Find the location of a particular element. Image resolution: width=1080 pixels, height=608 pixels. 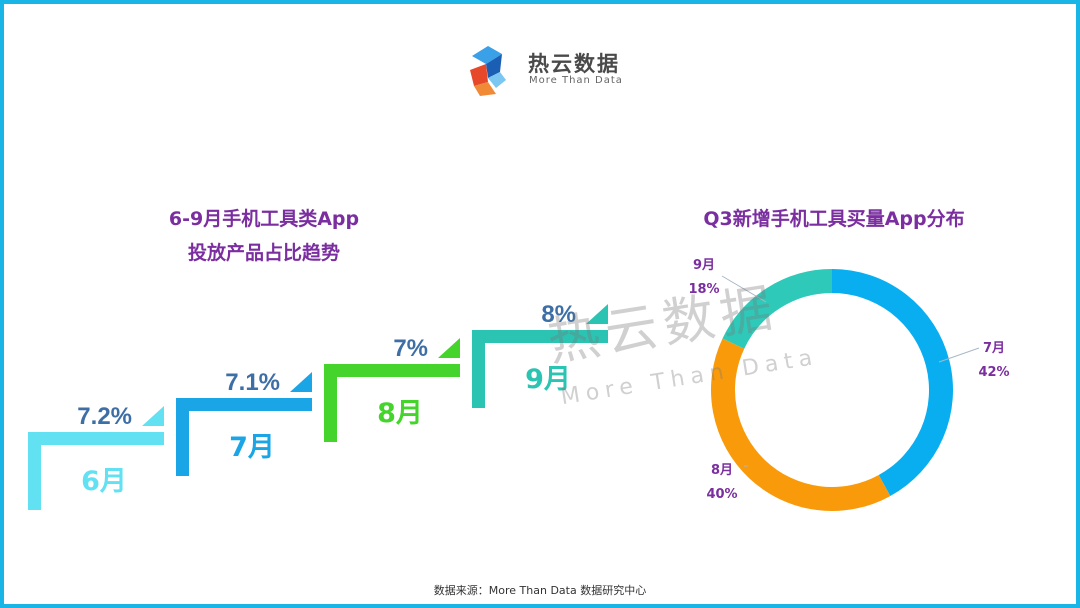

step-3: 7% 8月 is located at coordinates (392, 388).